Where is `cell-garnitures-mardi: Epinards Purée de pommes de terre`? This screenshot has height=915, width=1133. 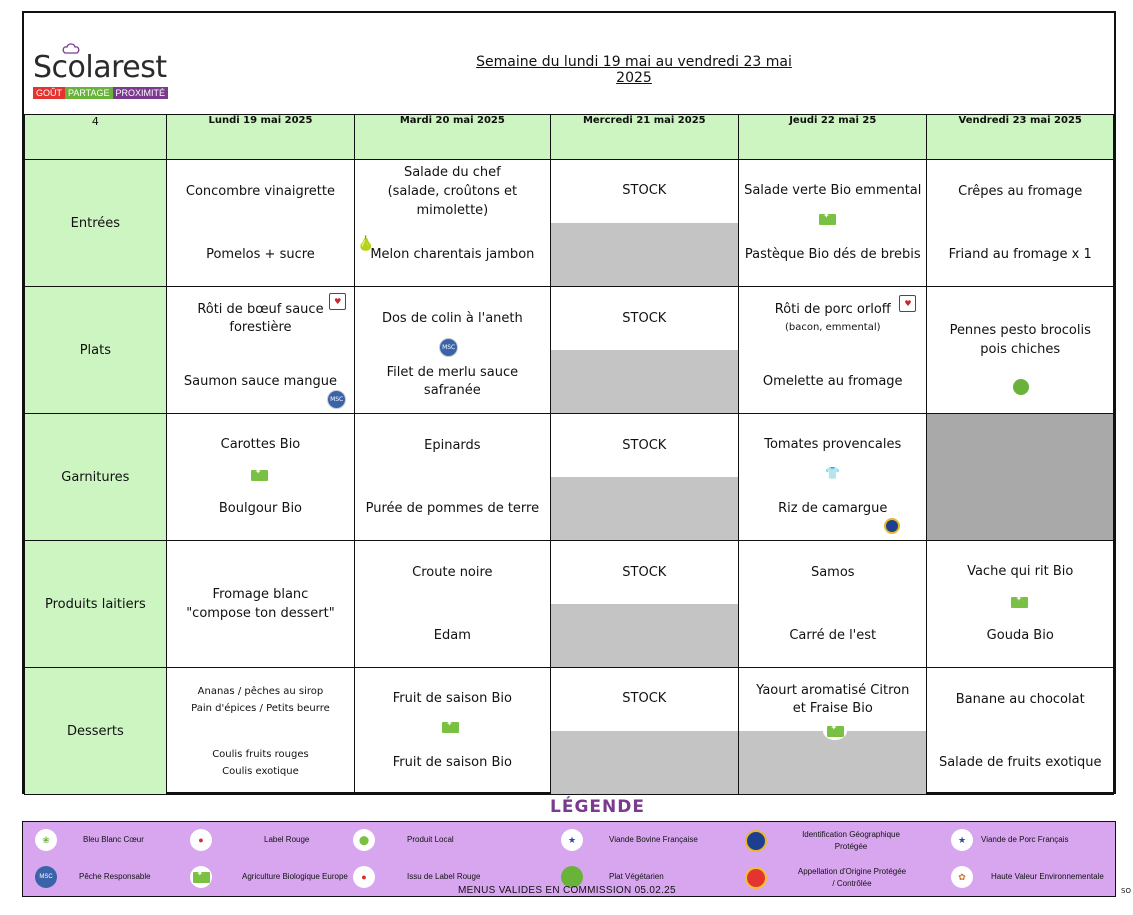
cell-garnitures-mardi: Epinards Purée de pommes de terre is located at coordinates (452, 477).